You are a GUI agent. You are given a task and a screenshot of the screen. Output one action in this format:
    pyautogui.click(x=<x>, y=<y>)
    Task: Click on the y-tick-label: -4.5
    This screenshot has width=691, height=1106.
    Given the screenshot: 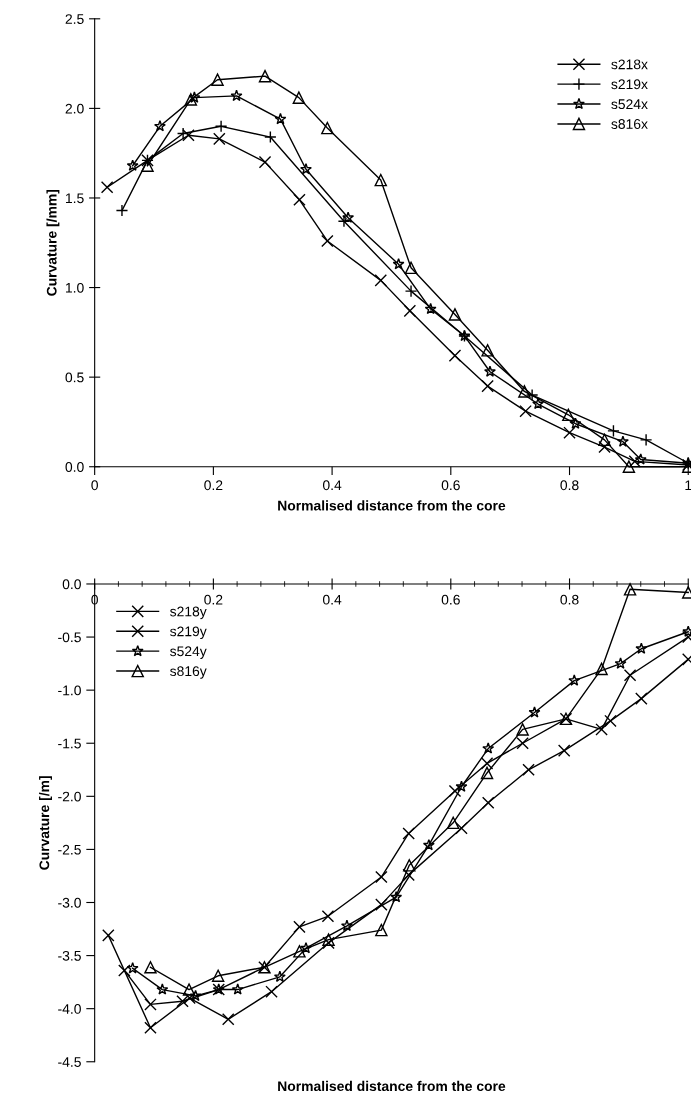 What is the action you would take?
    pyautogui.click(x=69, y=1062)
    